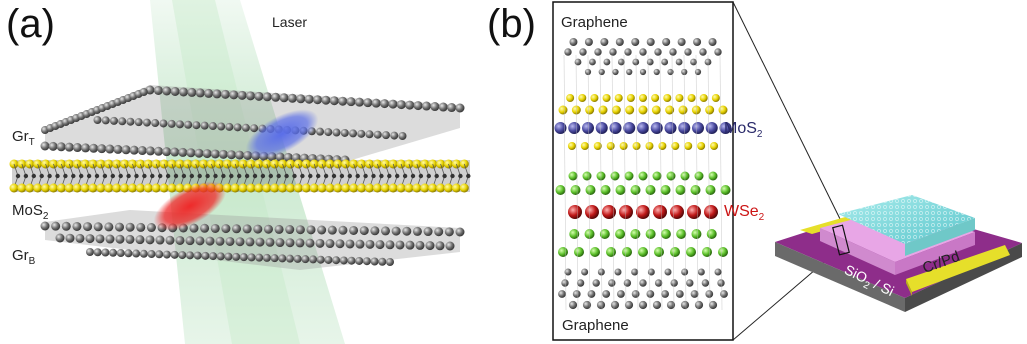  What do you see at coordinates (23, 138) in the screenshot?
I see `gr-t-label: GrT` at bounding box center [23, 138].